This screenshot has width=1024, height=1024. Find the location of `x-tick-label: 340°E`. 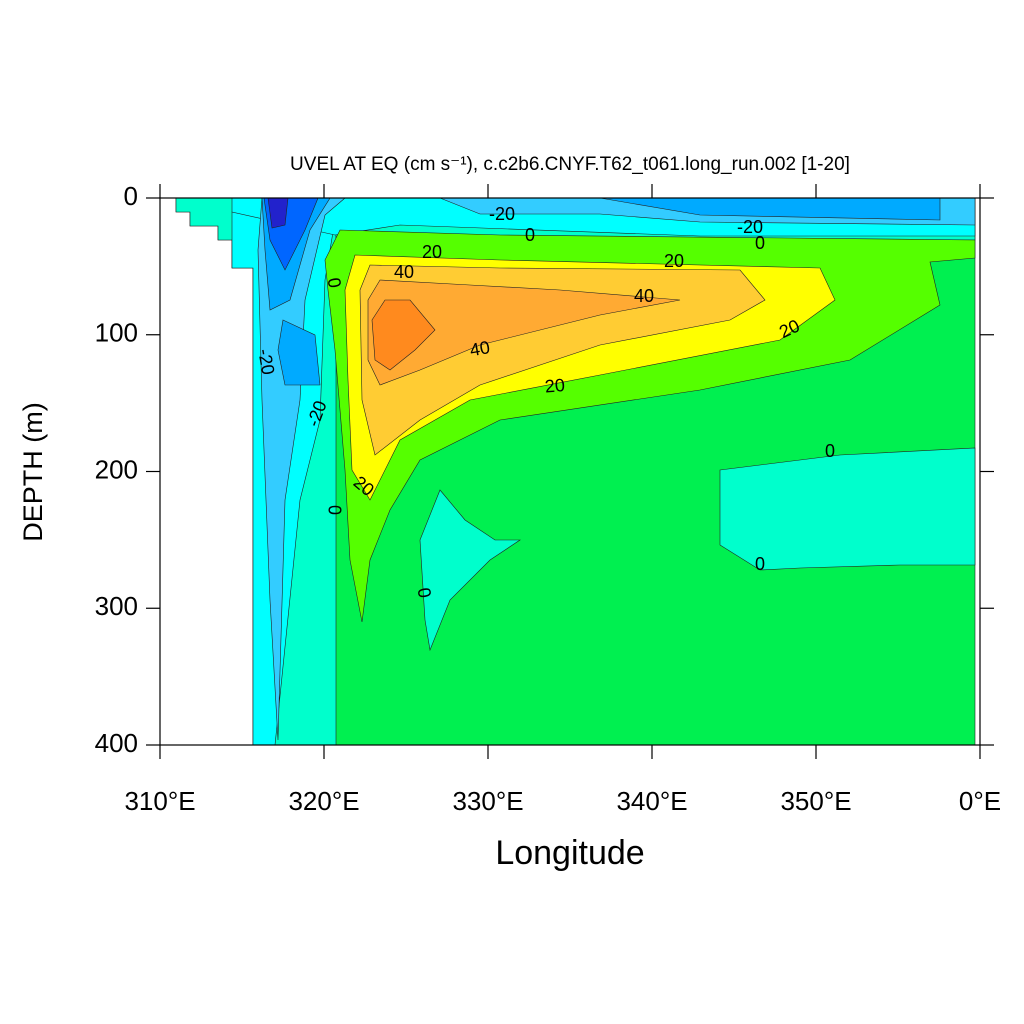

x-tick-label: 340°E is located at coordinates (651, 801).